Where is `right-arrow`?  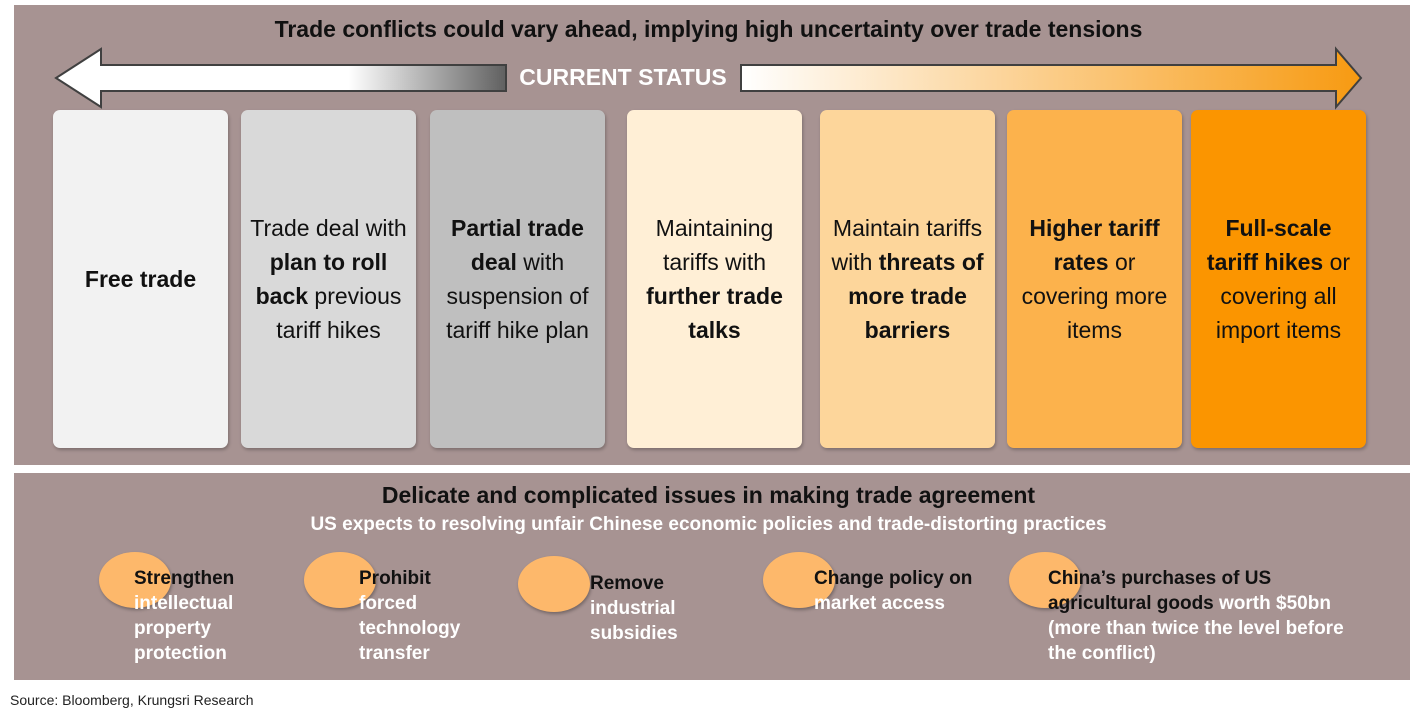 right-arrow is located at coordinates (1051, 78).